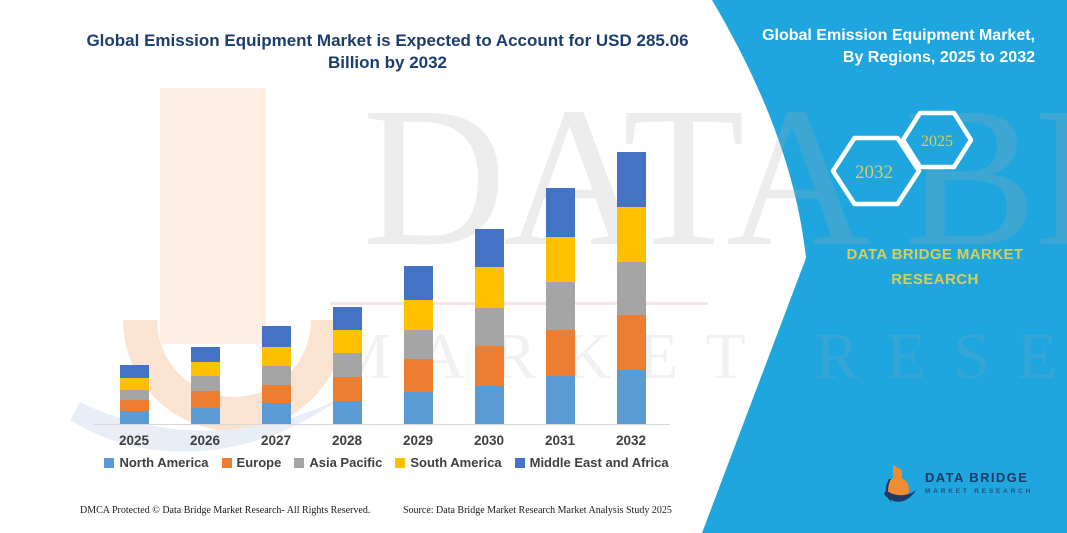 The height and width of the screenshot is (533, 1067). I want to click on bar-segment-middle-east-and-africa-2027, so click(276, 336).